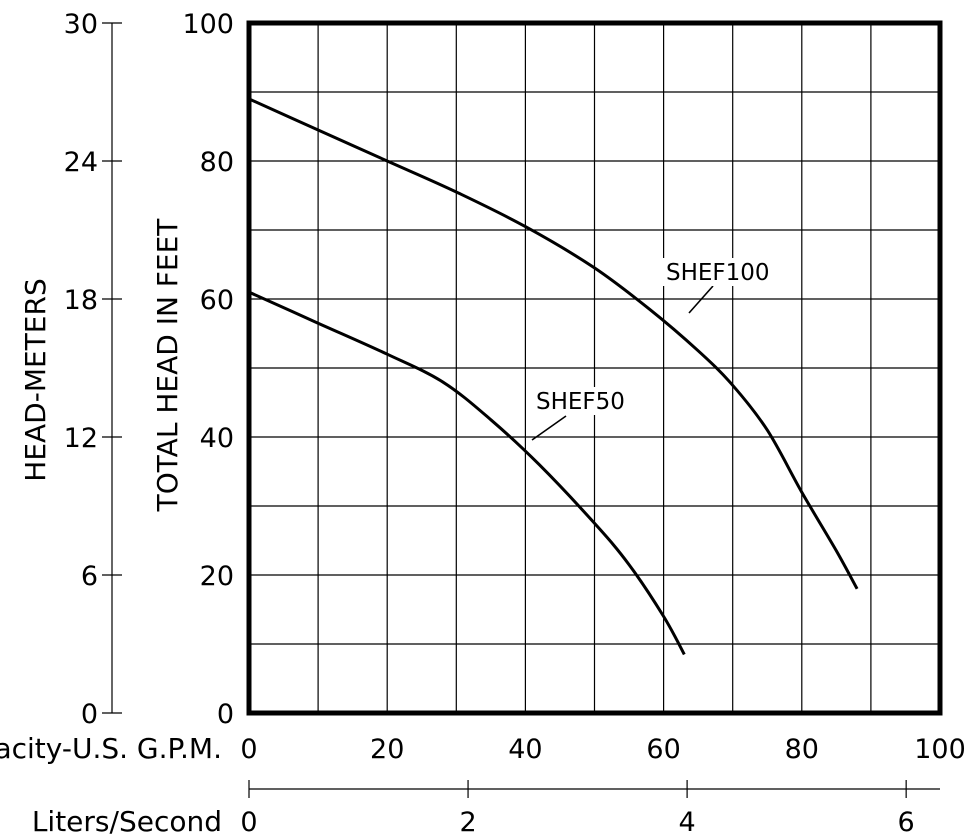 The image size is (974, 836). What do you see at coordinates (906, 821) in the screenshot?
I see `x2-tick-label: 6` at bounding box center [906, 821].